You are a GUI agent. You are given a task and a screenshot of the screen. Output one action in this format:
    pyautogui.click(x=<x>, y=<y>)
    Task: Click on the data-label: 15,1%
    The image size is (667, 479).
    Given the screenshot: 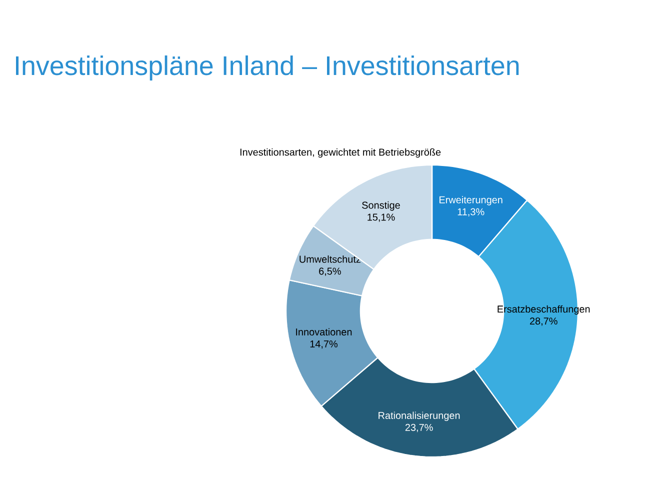 What is the action you would take?
    pyautogui.click(x=381, y=218)
    